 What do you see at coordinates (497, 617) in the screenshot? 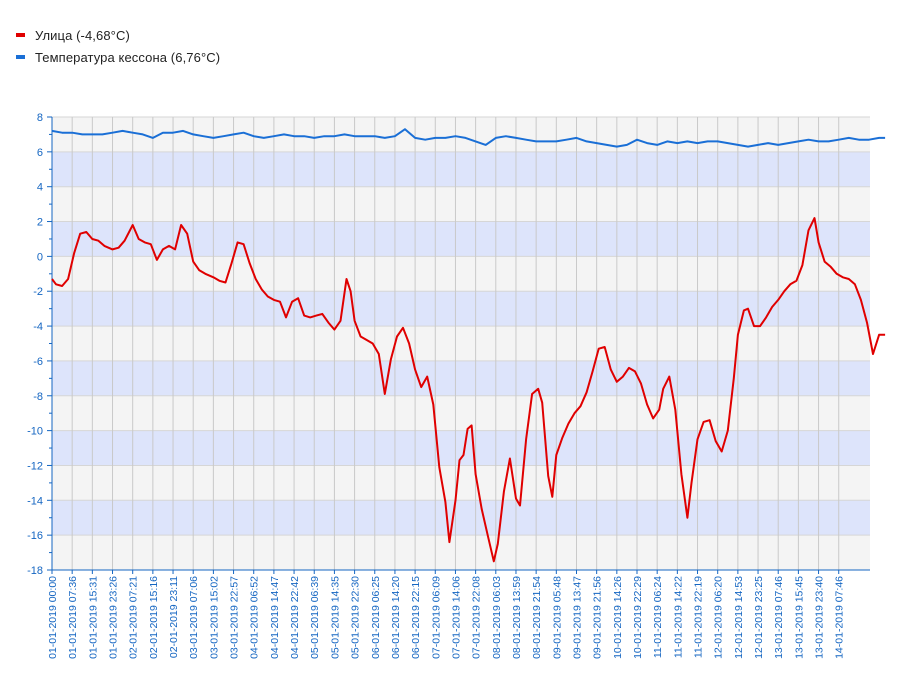
I see `x-tick-label: 08-01-2019 06:03` at bounding box center [497, 617].